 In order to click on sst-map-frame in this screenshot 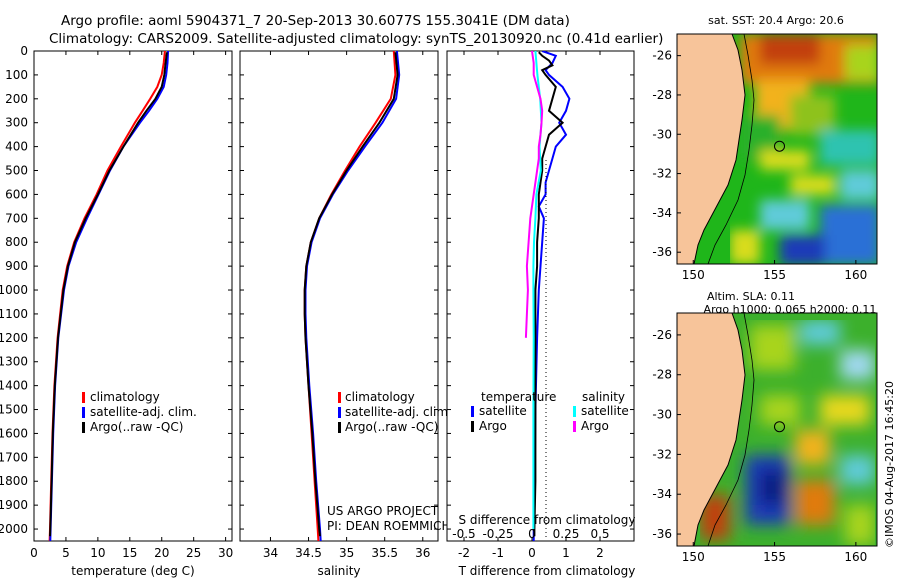, I will do `click(777, 149)`.